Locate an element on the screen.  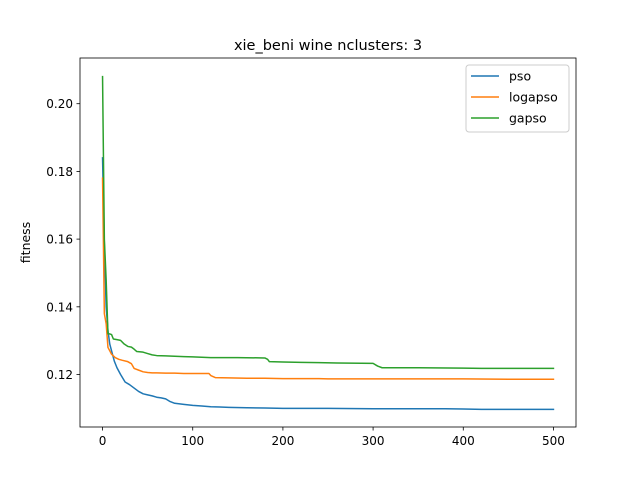
x-axis-ticks: 0 100 200 300 400 500 is located at coordinates (332, 437).